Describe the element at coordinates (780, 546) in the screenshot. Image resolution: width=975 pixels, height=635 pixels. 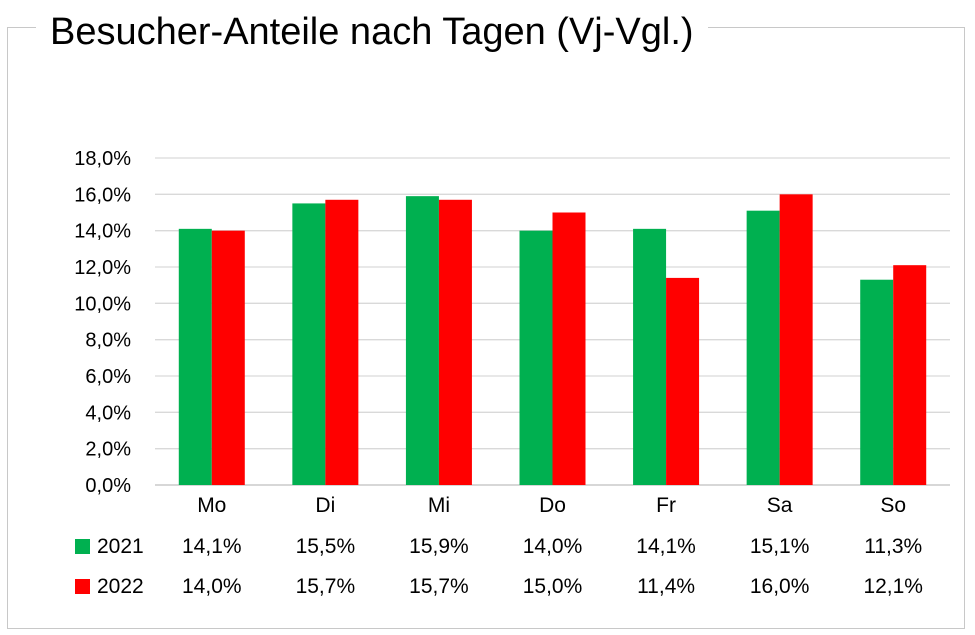
I see `table-cell: 15,1%` at that location.